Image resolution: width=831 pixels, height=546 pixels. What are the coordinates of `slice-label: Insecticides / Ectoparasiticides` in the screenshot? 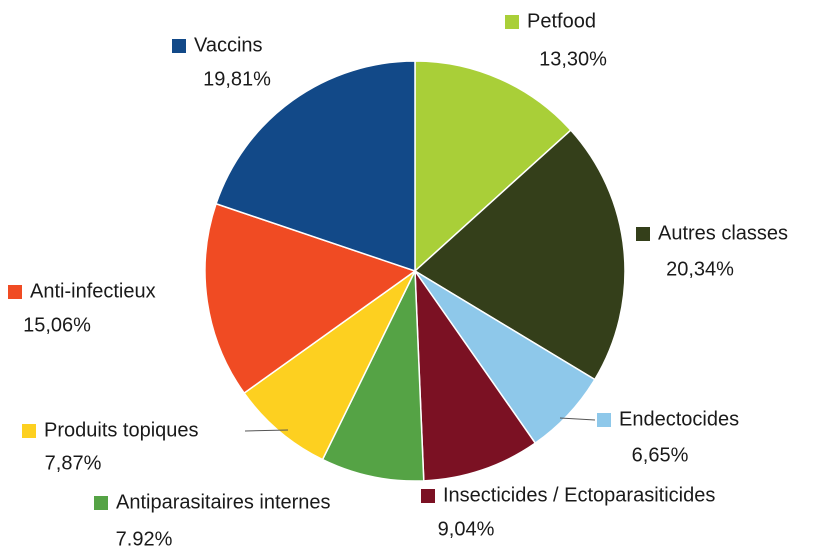 It's located at (579, 495).